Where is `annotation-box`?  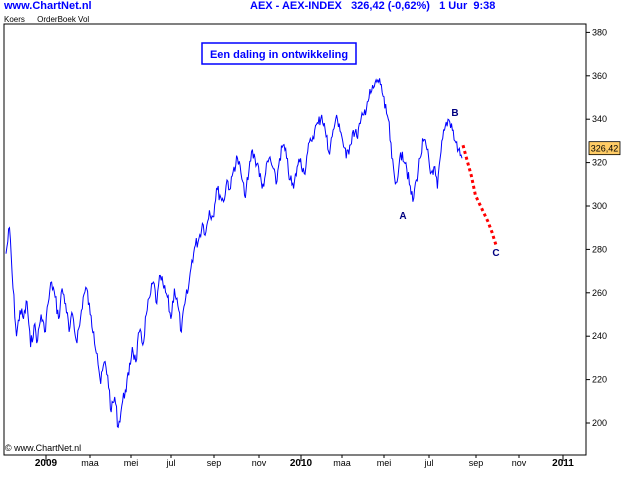
annotation-box is located at coordinates (279, 53).